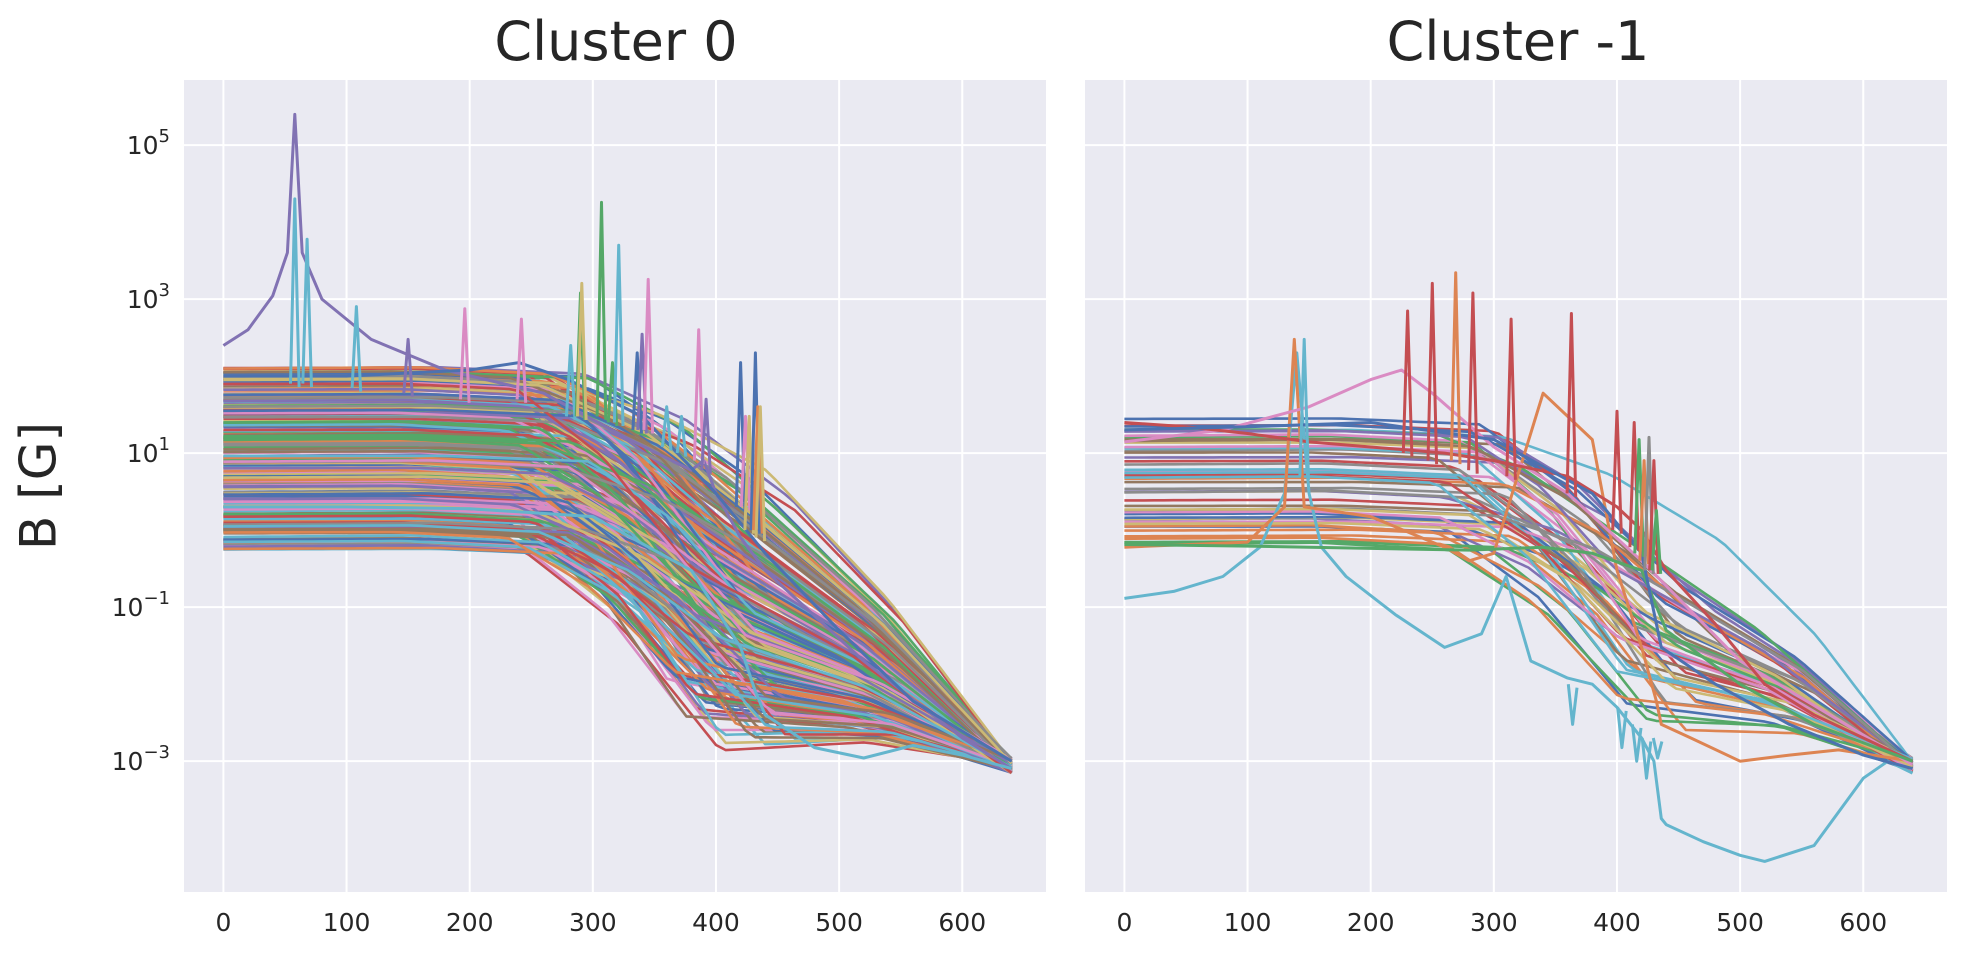  What do you see at coordinates (39, 486) in the screenshot?
I see `y-axis-label: B [G]` at bounding box center [39, 486].